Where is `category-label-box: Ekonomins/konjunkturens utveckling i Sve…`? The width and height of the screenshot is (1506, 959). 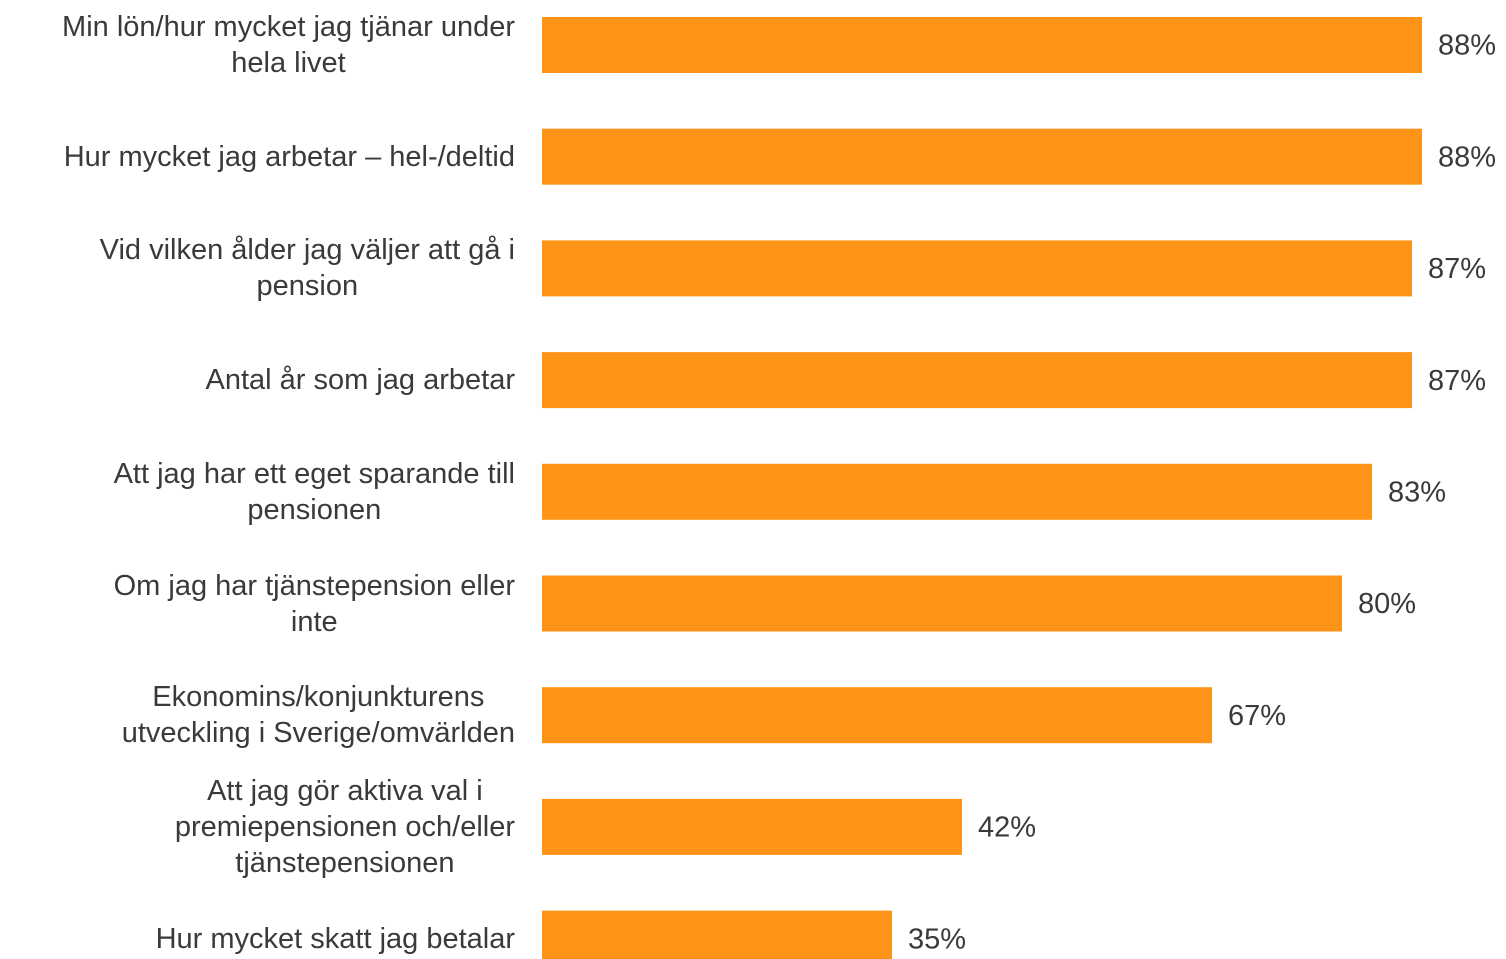 category-label-box: Ekonomins/konjunkturens utveckling i Sve… is located at coordinates (318, 715).